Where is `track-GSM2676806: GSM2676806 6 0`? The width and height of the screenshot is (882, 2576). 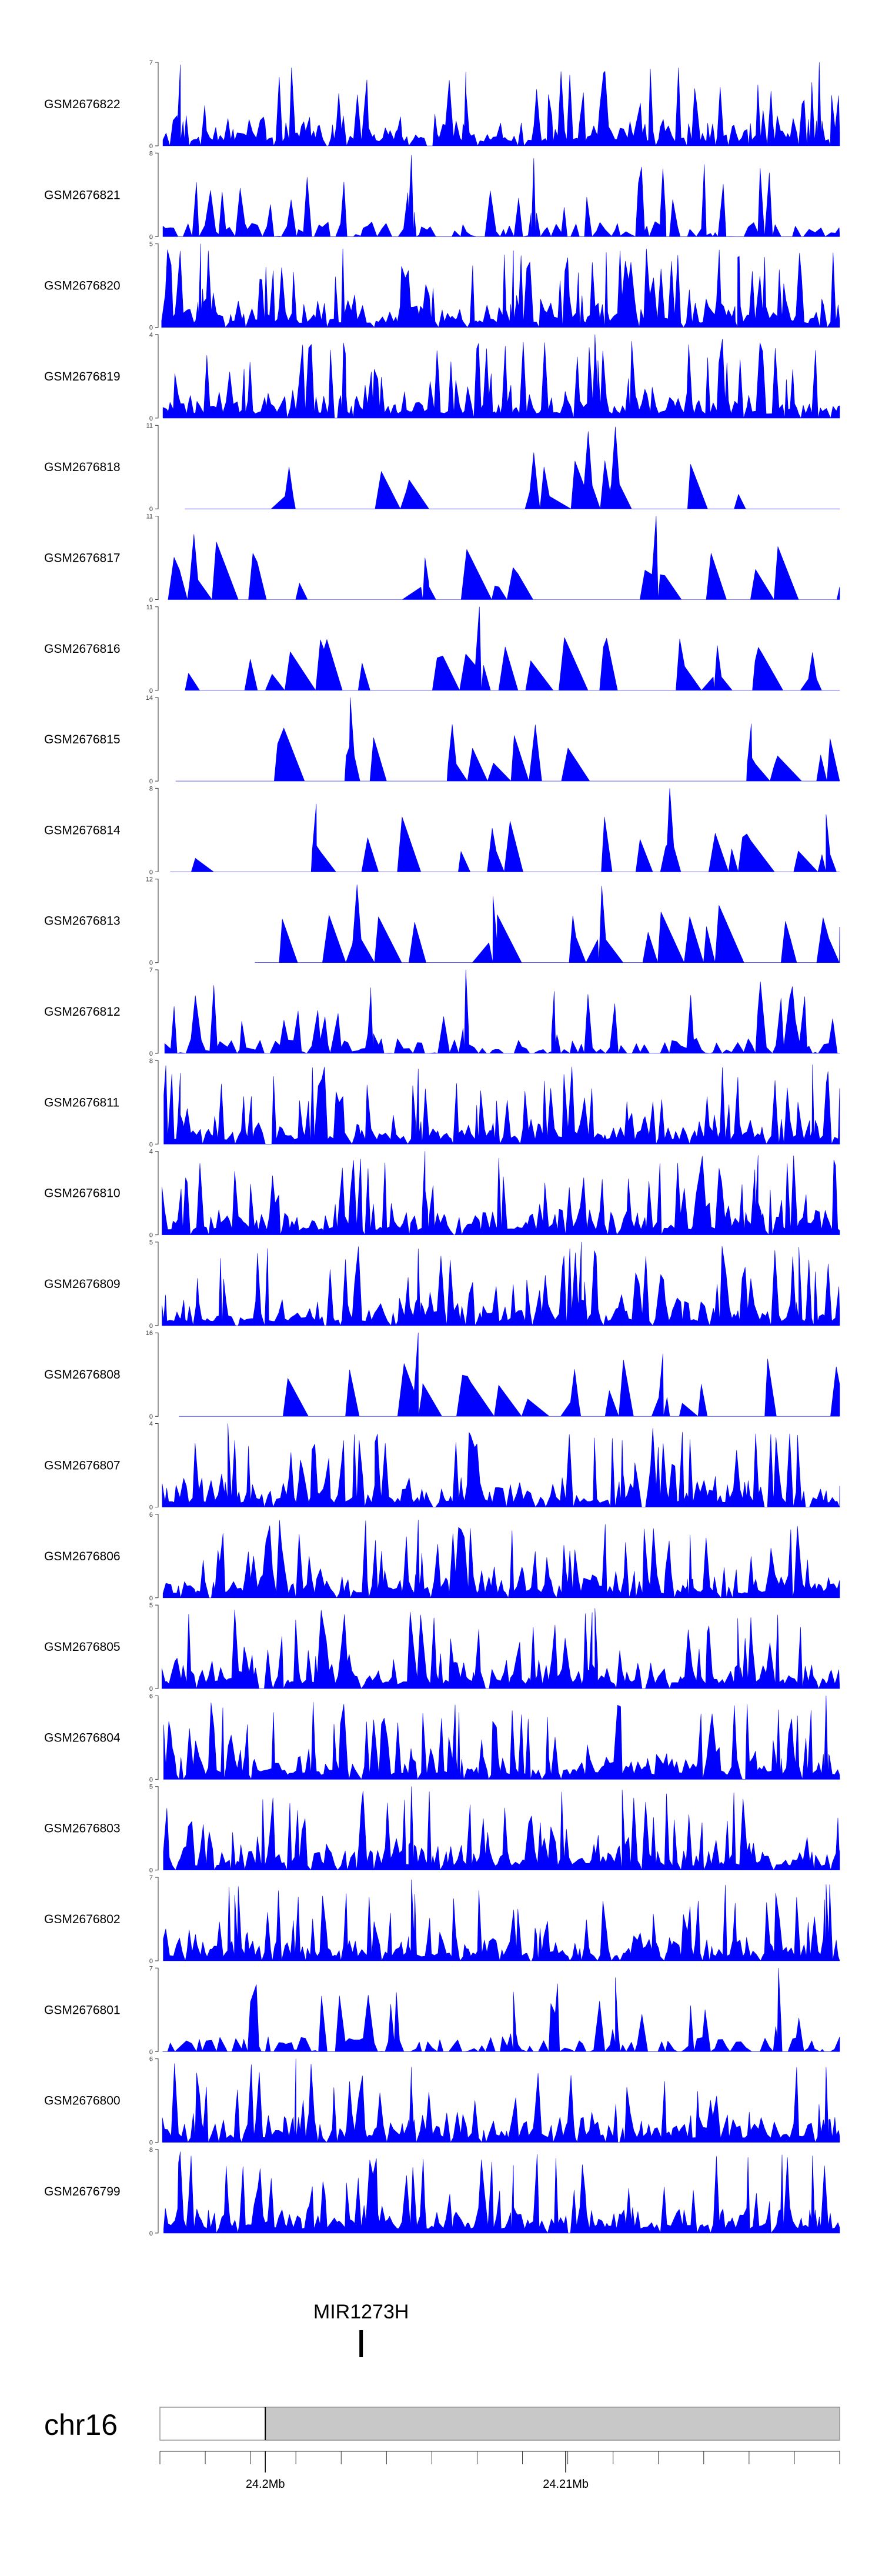 track-GSM2676806: GSM2676806 6 0 is located at coordinates (442, 1556).